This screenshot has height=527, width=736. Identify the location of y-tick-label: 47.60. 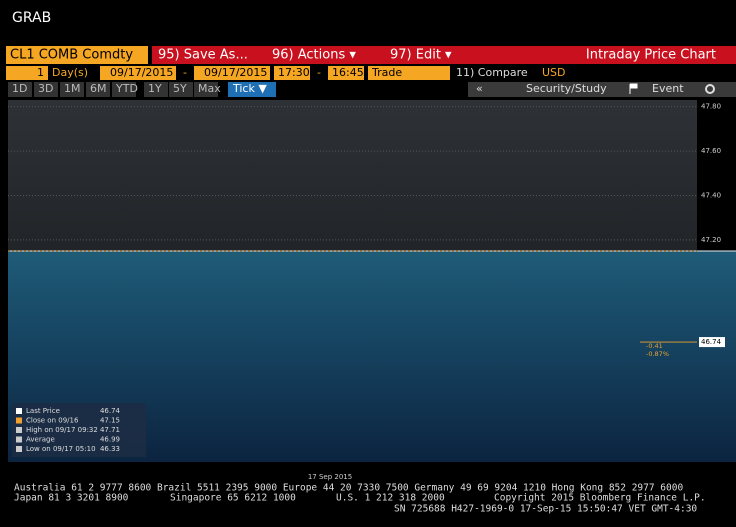
(711, 151).